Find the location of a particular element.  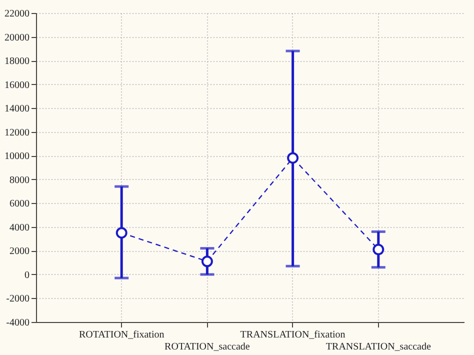

y-tick-label: 12000 is located at coordinates (17, 132).